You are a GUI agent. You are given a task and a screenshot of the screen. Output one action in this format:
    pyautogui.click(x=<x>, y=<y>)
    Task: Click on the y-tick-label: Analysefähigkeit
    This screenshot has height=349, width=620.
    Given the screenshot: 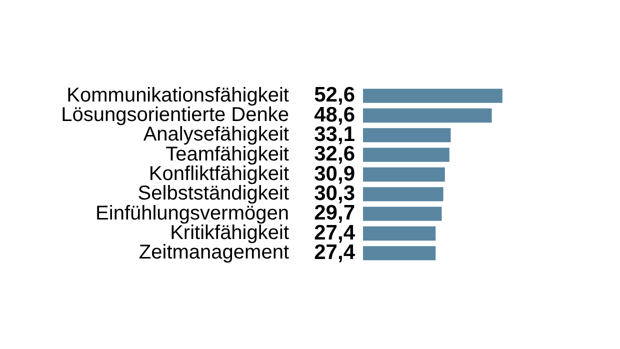 What is the action you would take?
    pyautogui.click(x=216, y=135)
    